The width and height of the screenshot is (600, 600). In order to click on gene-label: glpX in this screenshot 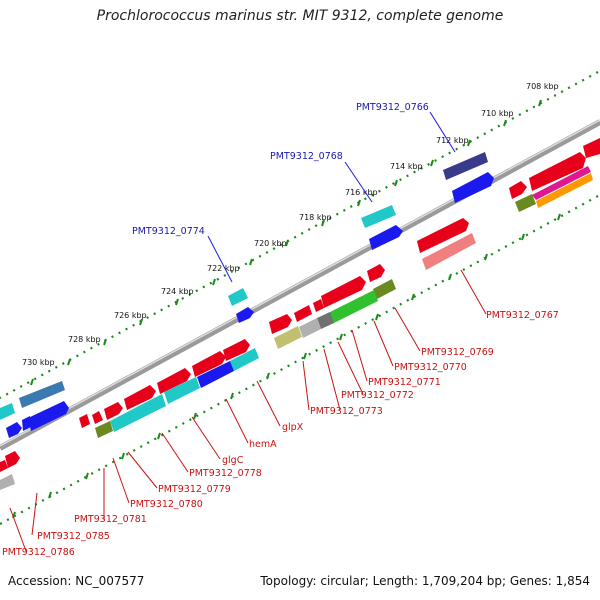, I will do `click(293, 427)`.